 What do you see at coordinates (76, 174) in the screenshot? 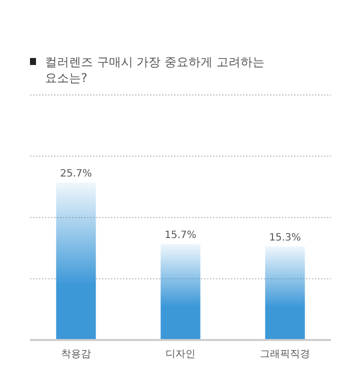
I see `data-label: 25.7%` at bounding box center [76, 174].